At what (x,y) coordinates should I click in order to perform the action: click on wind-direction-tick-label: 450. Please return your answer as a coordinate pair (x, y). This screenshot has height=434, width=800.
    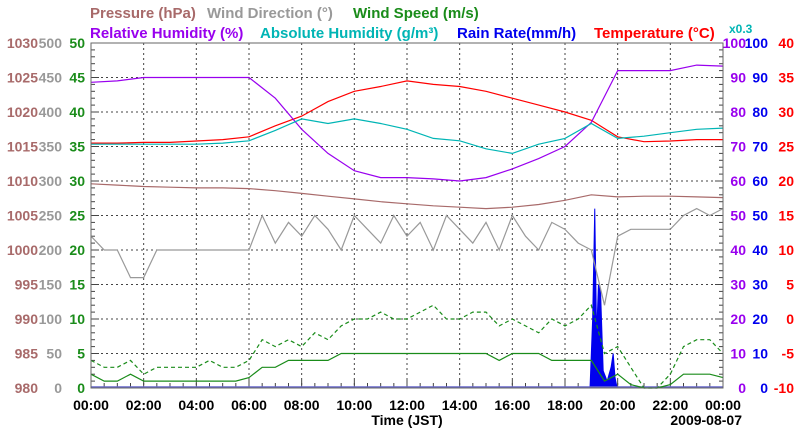
    Looking at the image, I should click on (51, 78).